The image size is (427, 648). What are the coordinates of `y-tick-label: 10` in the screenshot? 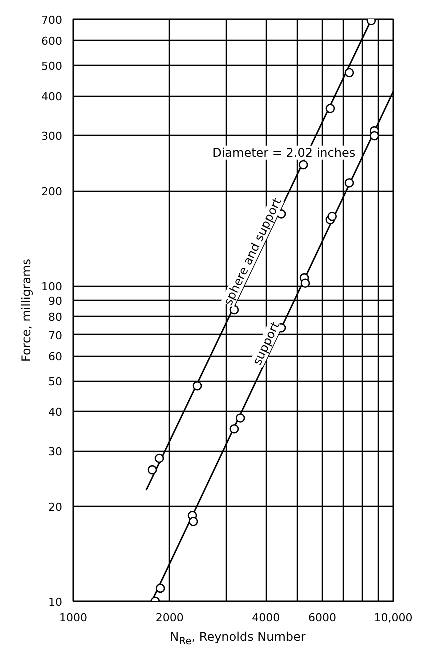 It's located at (55, 602).